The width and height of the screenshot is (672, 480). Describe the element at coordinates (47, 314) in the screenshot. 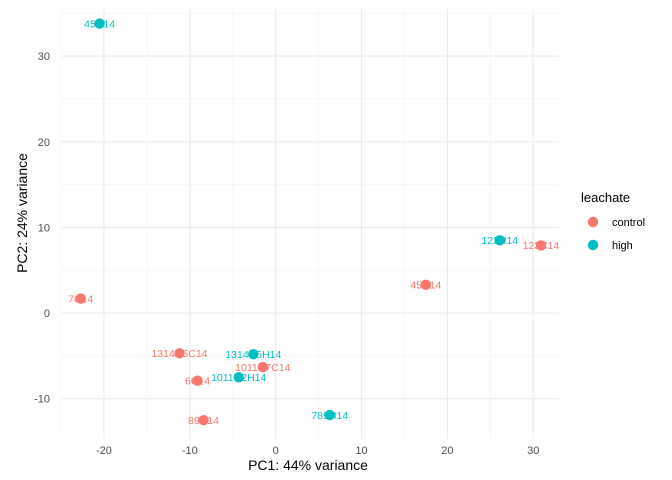

I see `y-tick-label: 0` at that location.